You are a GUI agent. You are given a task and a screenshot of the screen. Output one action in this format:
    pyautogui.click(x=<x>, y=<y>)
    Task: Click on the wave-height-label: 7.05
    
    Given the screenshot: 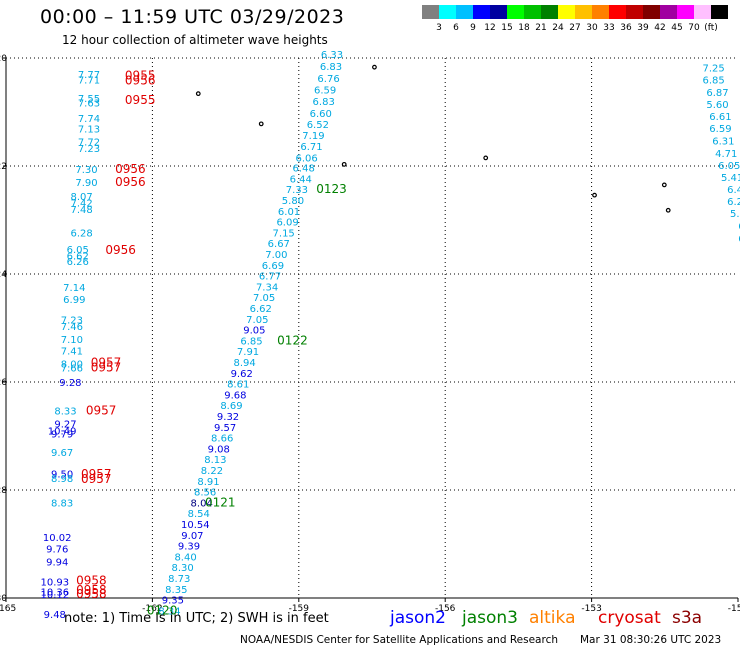 What is the action you would take?
    pyautogui.click(x=257, y=320)
    